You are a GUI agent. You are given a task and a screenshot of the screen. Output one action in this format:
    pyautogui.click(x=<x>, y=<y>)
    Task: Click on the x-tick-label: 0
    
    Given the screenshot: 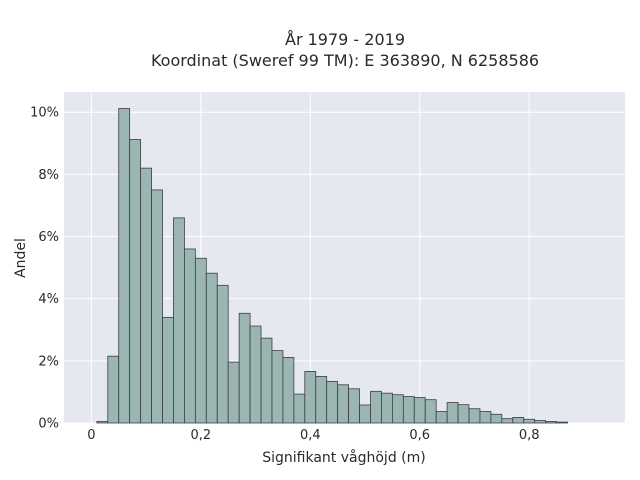 What is the action you would take?
    pyautogui.click(x=91, y=435)
    